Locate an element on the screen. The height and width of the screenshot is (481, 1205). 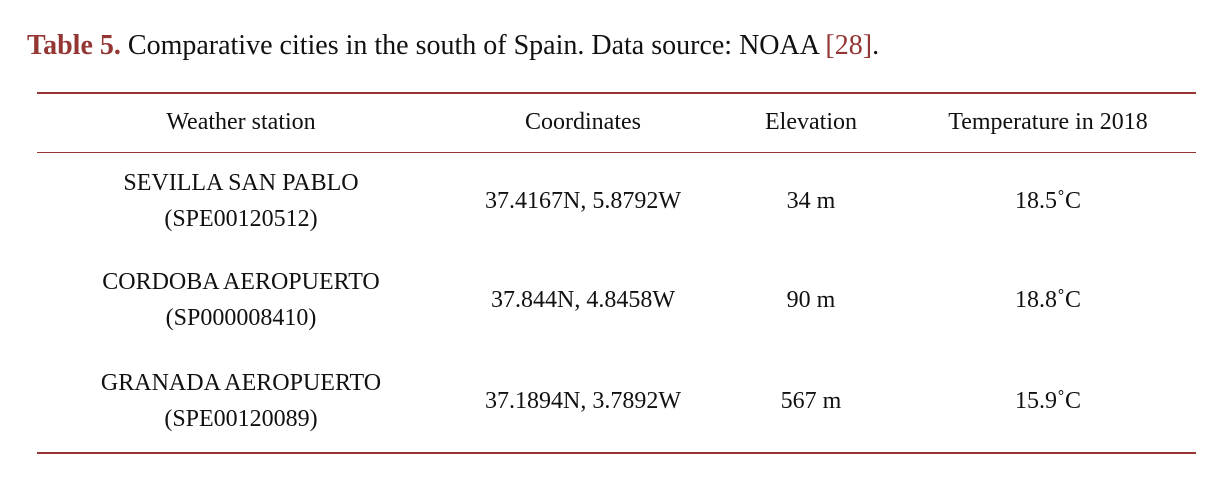
coordinates-cell: 37.4167N, 5.8792W is located at coordinates (583, 201).